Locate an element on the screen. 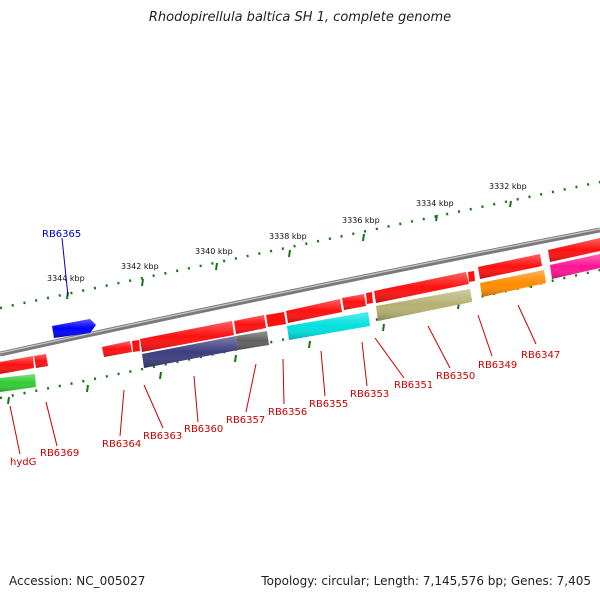 The image size is (600, 600). gene-label: RB6347 is located at coordinates (540, 355).